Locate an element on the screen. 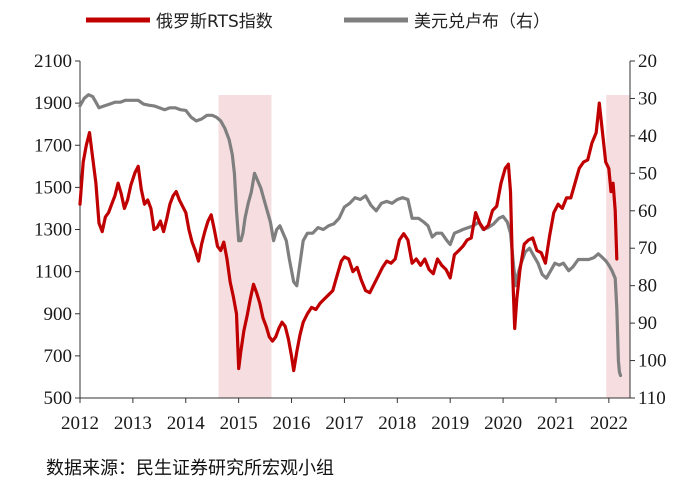 Image resolution: width=698 pixels, height=490 pixels. y-left-tick-label: 1300 is located at coordinates (53, 230).